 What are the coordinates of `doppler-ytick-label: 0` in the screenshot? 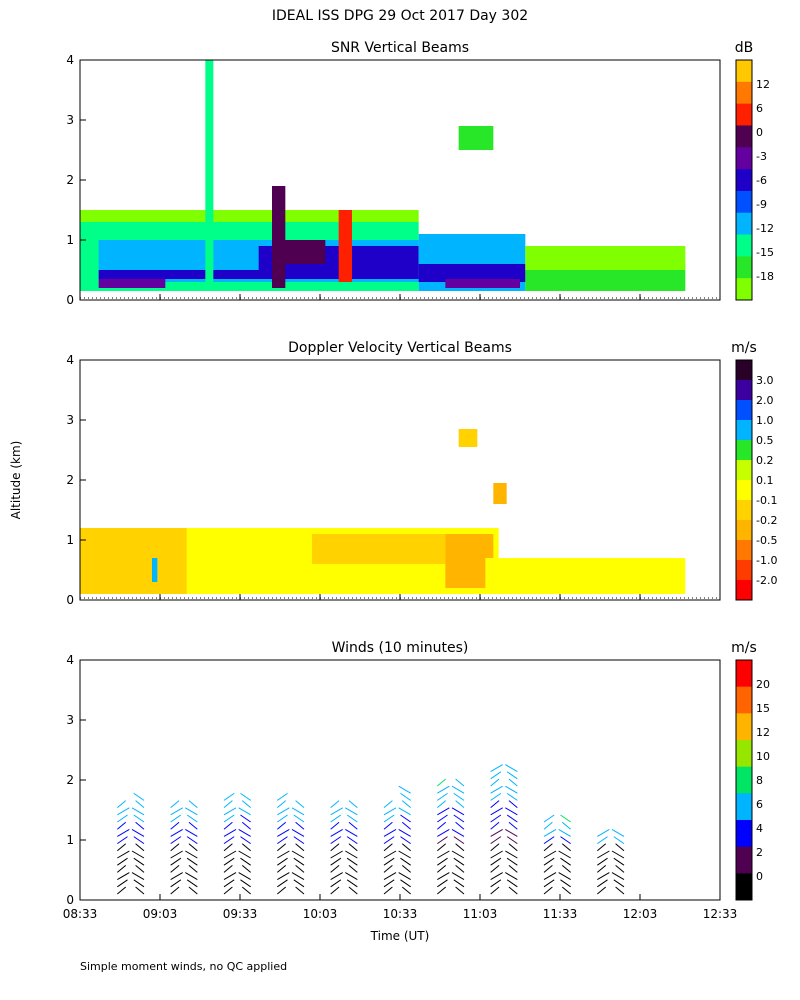 It's located at (70, 600).